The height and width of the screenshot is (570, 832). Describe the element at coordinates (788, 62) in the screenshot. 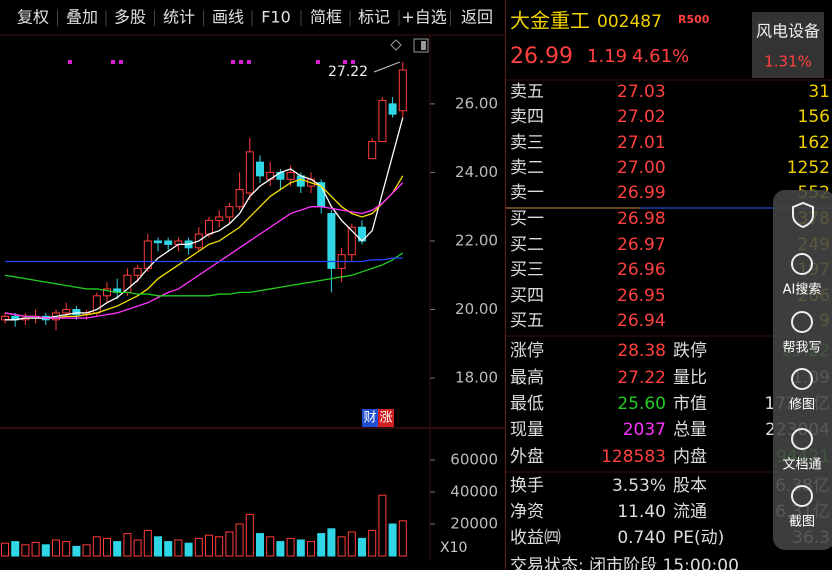

I see `sector-pct: 1.31%` at that location.